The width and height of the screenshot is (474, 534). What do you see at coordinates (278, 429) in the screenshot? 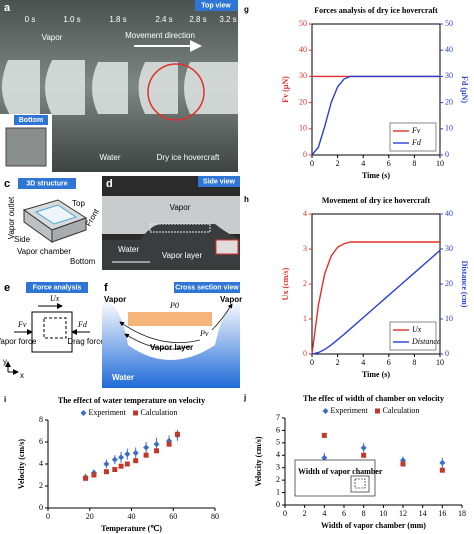
I see `y-tick-label: 6` at bounding box center [278, 429].